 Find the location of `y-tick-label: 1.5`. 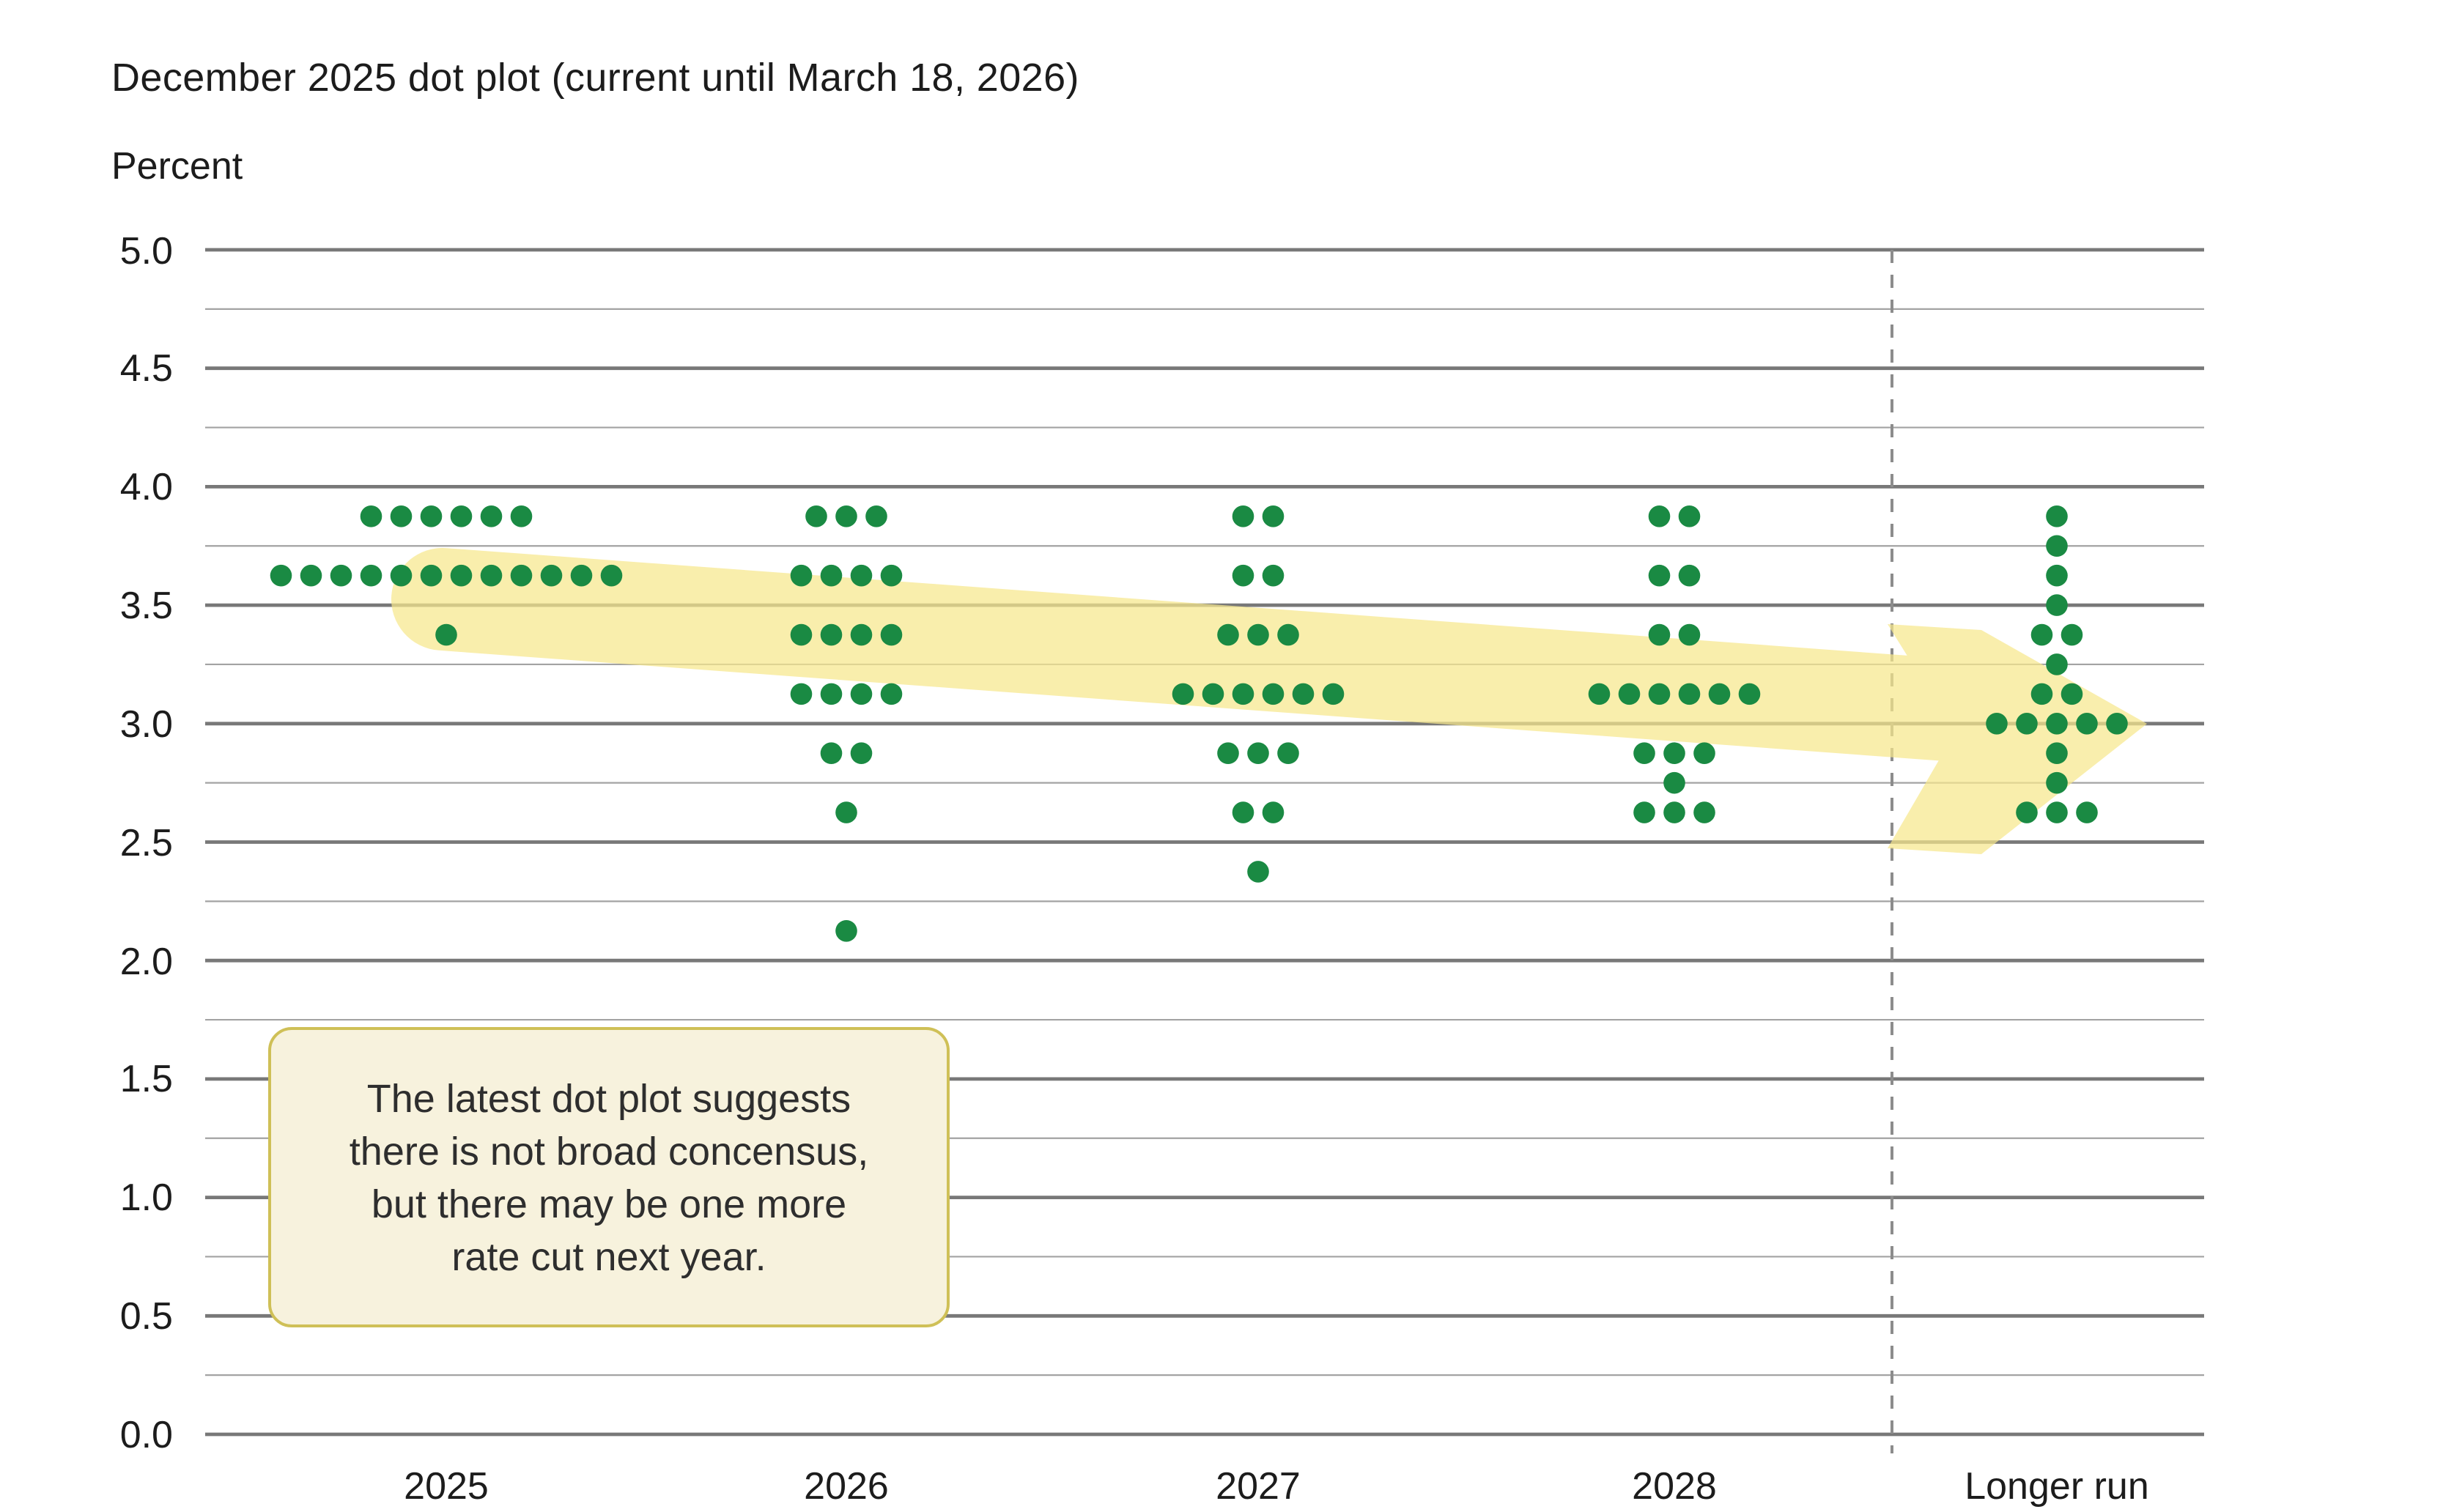

y-tick-label: 1.5 is located at coordinates (146, 1078).